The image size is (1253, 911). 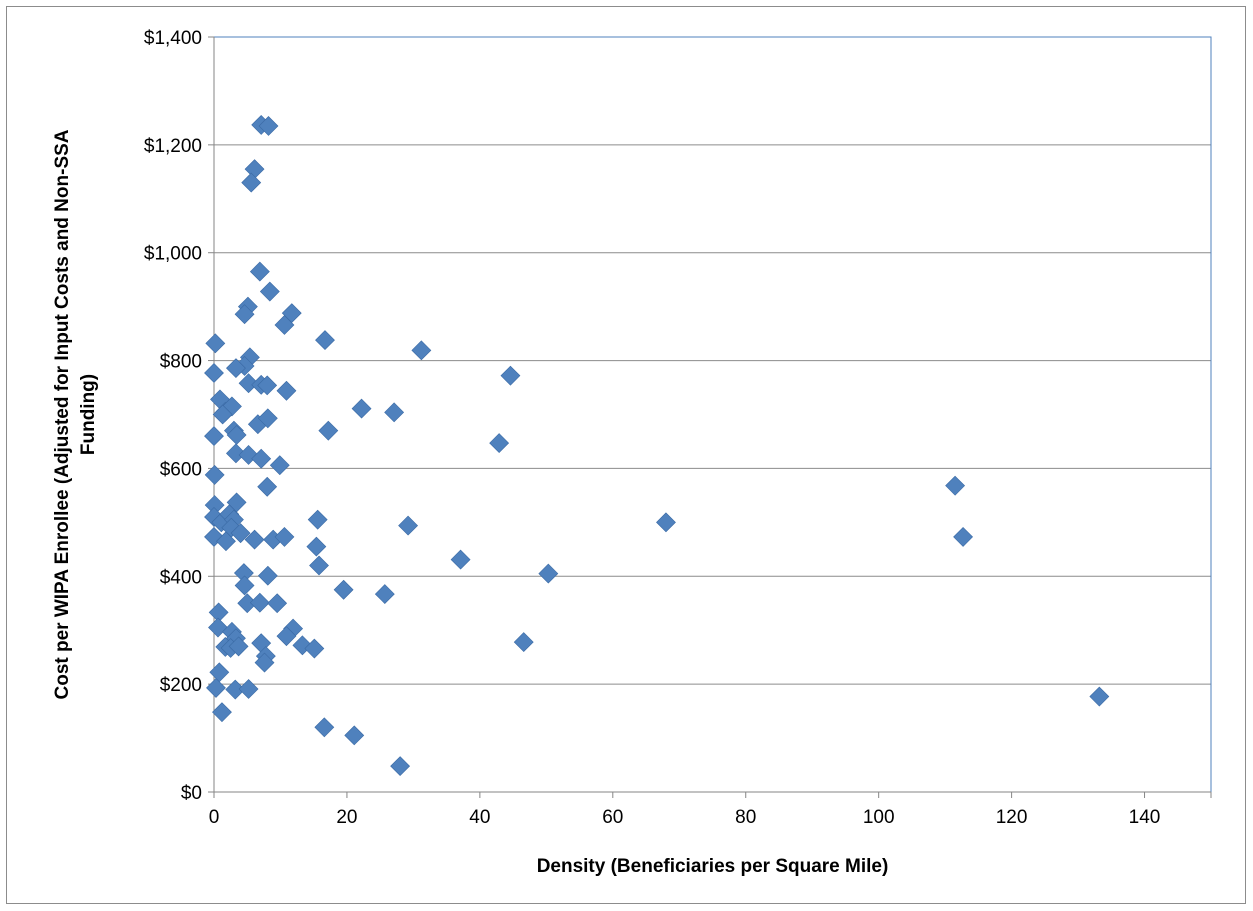 What do you see at coordinates (1012, 817) in the screenshot?
I see `x-tick-label-6: 120` at bounding box center [1012, 817].